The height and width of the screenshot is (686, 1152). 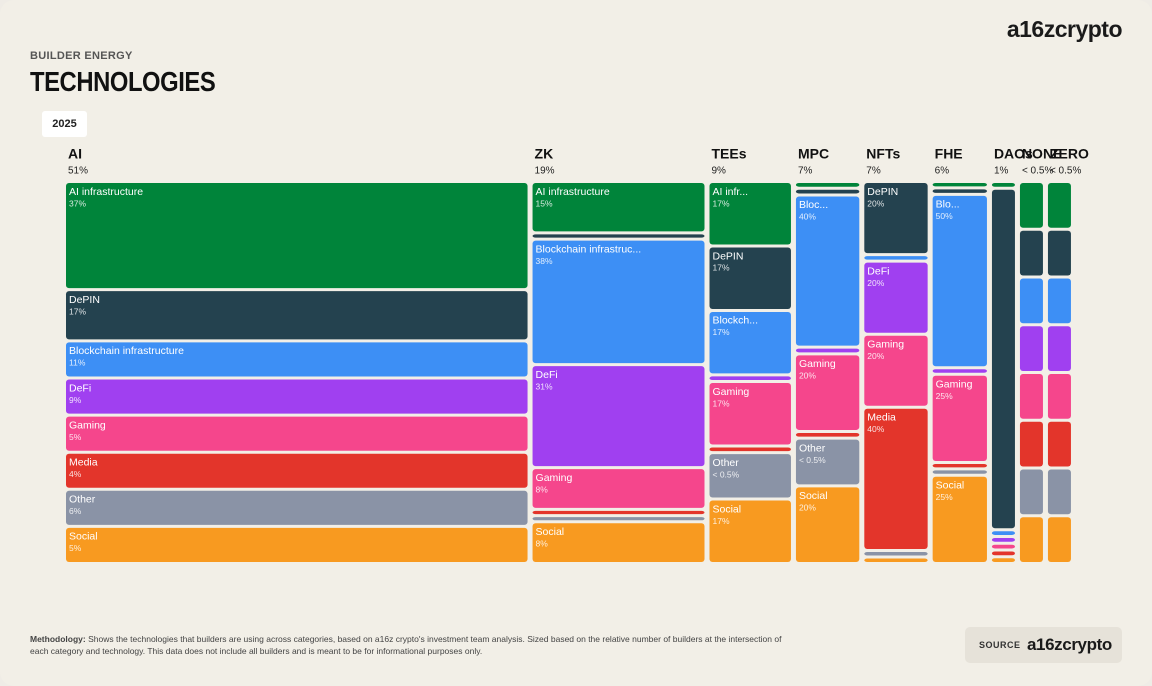 What do you see at coordinates (875, 203) in the screenshot?
I see `segment-share: 20%` at bounding box center [875, 203].